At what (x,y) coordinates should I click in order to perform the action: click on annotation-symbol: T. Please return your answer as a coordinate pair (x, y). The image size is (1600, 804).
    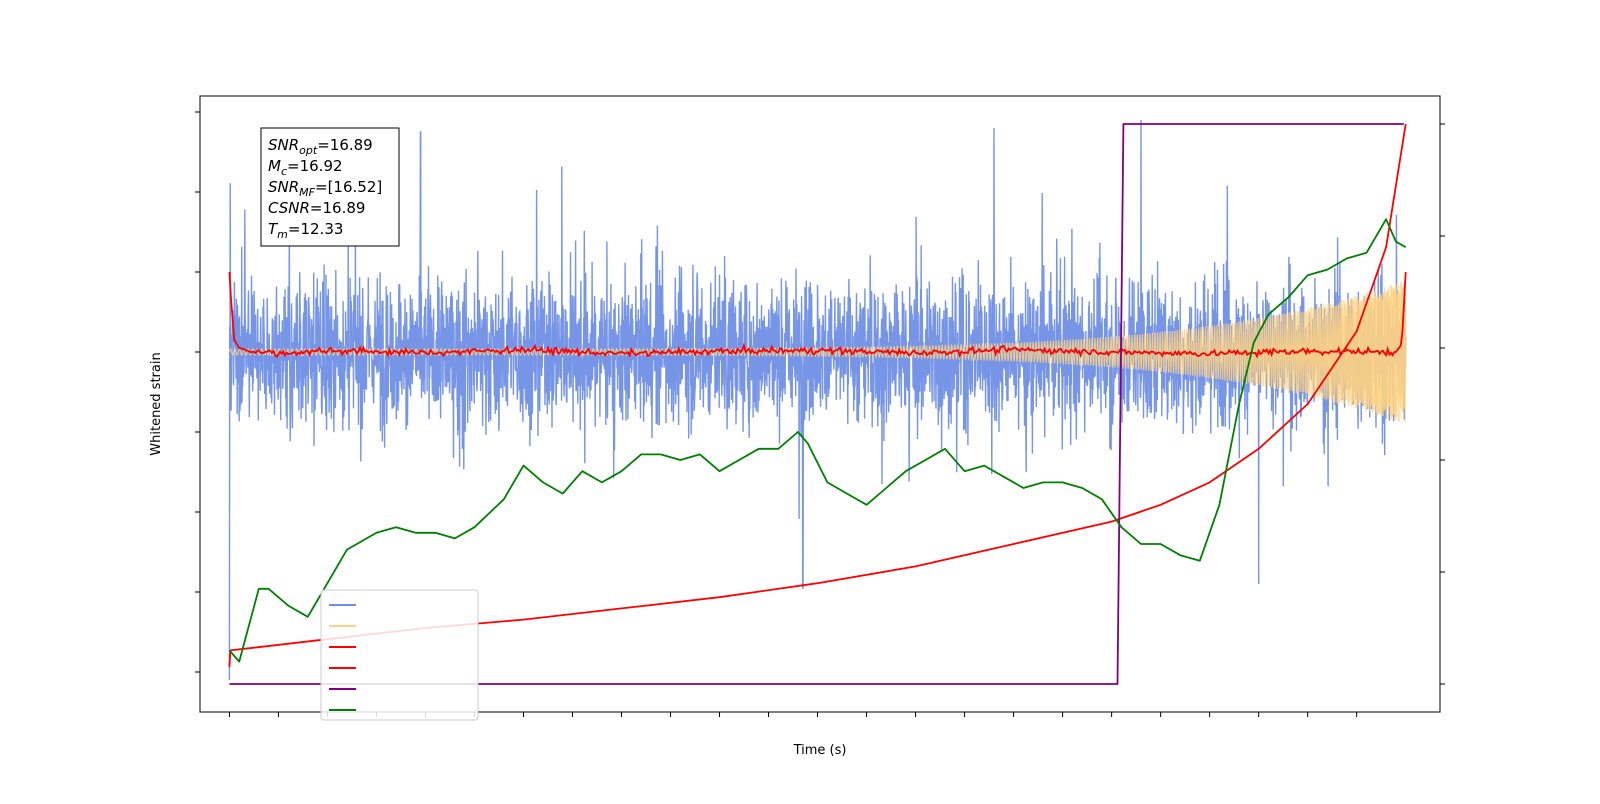
    Looking at the image, I should click on (273, 229).